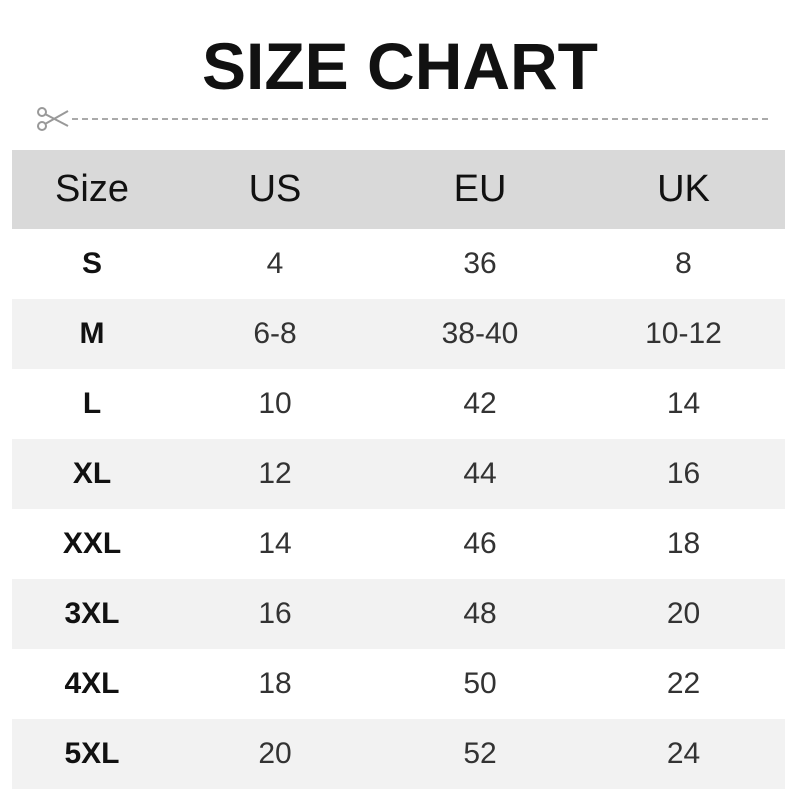 The height and width of the screenshot is (800, 800). I want to click on table-row: 3XL 16 48 20, so click(398, 614).